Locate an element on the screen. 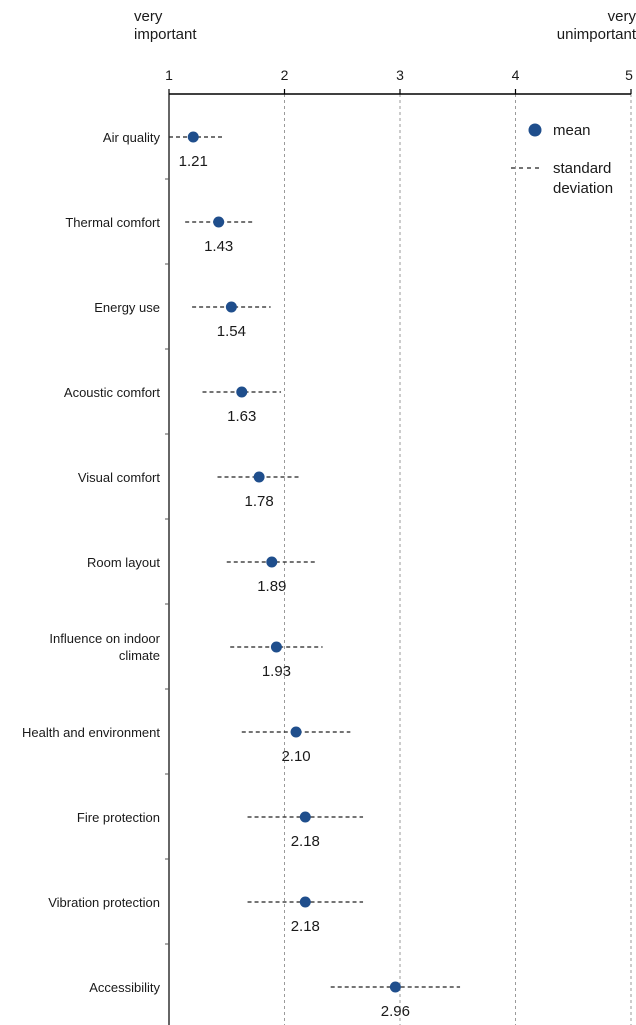 This screenshot has width=636, height=1025. category-label: Vibration protection is located at coordinates (104, 902).